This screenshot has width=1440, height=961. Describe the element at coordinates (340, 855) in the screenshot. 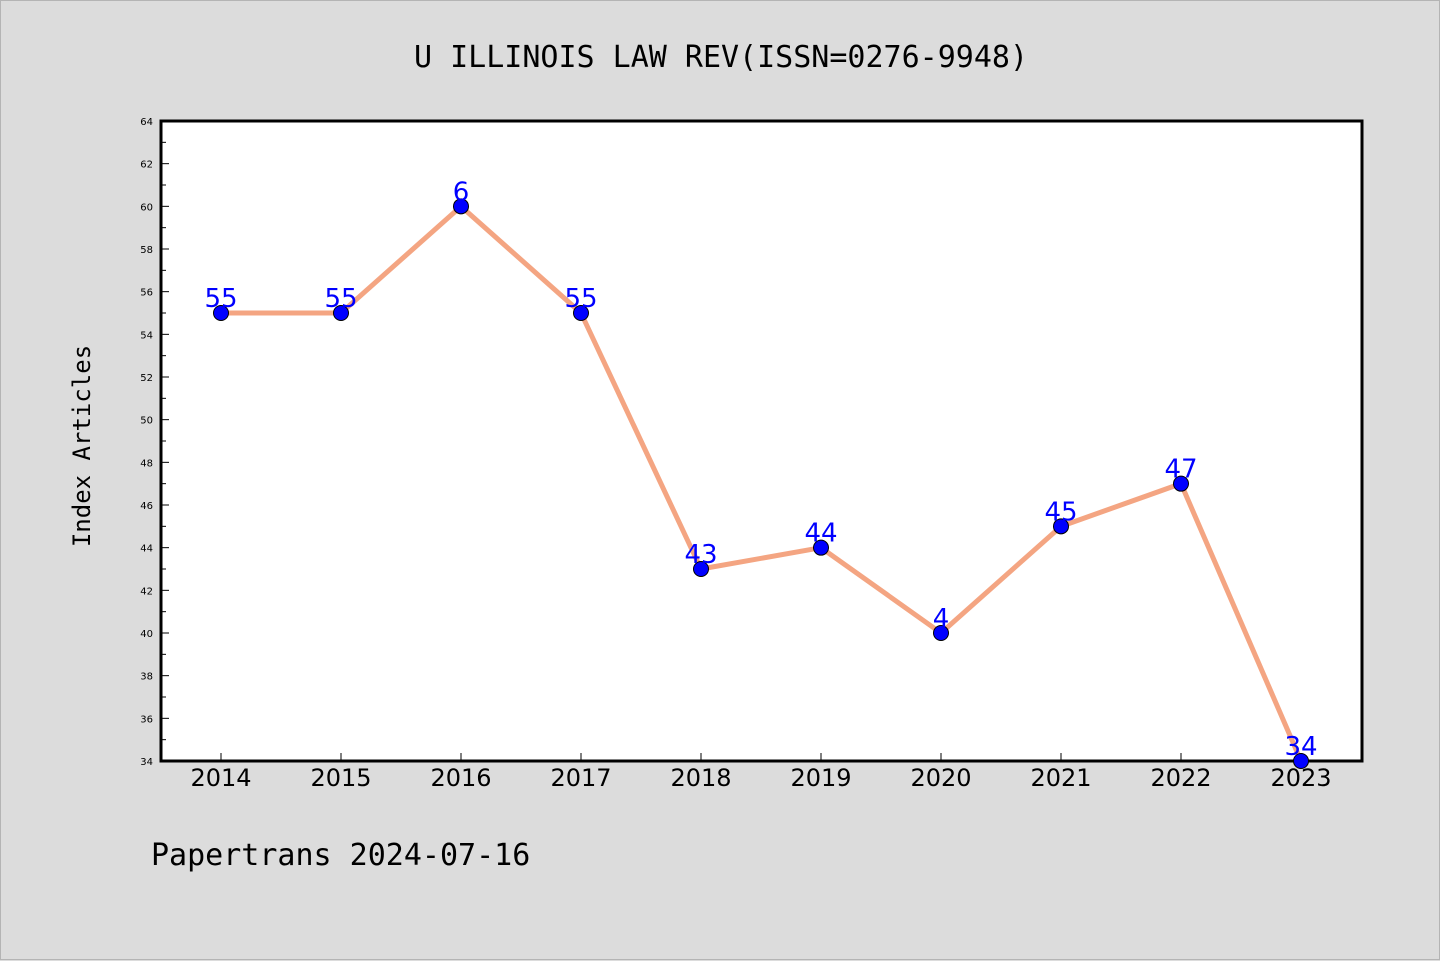

I see `footer-credit: Papertrans 2024-07-16` at that location.